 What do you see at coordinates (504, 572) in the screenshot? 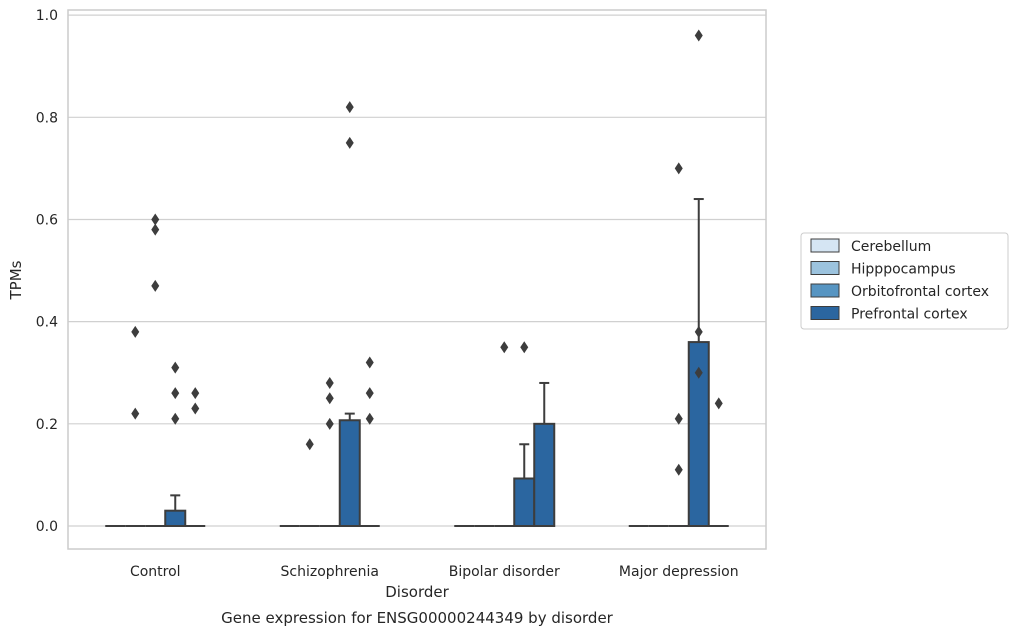
I see `x-tick-label: Bipolar disorder` at bounding box center [504, 572].